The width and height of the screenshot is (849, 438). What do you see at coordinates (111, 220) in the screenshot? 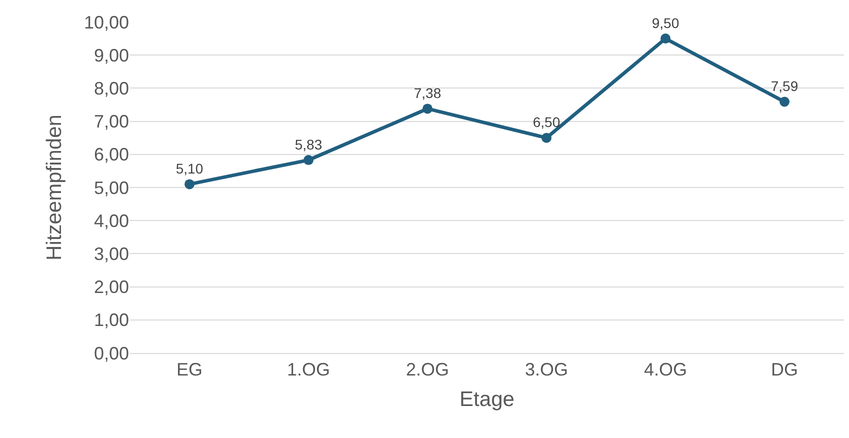
I see `y-tick-label: 4,00` at bounding box center [111, 220].